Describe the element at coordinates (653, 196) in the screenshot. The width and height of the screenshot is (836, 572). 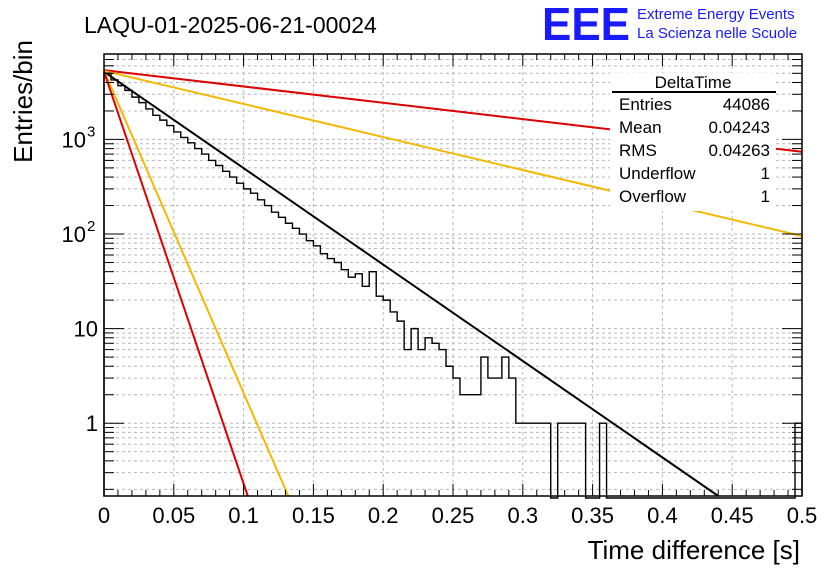
I see `stats-label-overflow: Overflow` at that location.